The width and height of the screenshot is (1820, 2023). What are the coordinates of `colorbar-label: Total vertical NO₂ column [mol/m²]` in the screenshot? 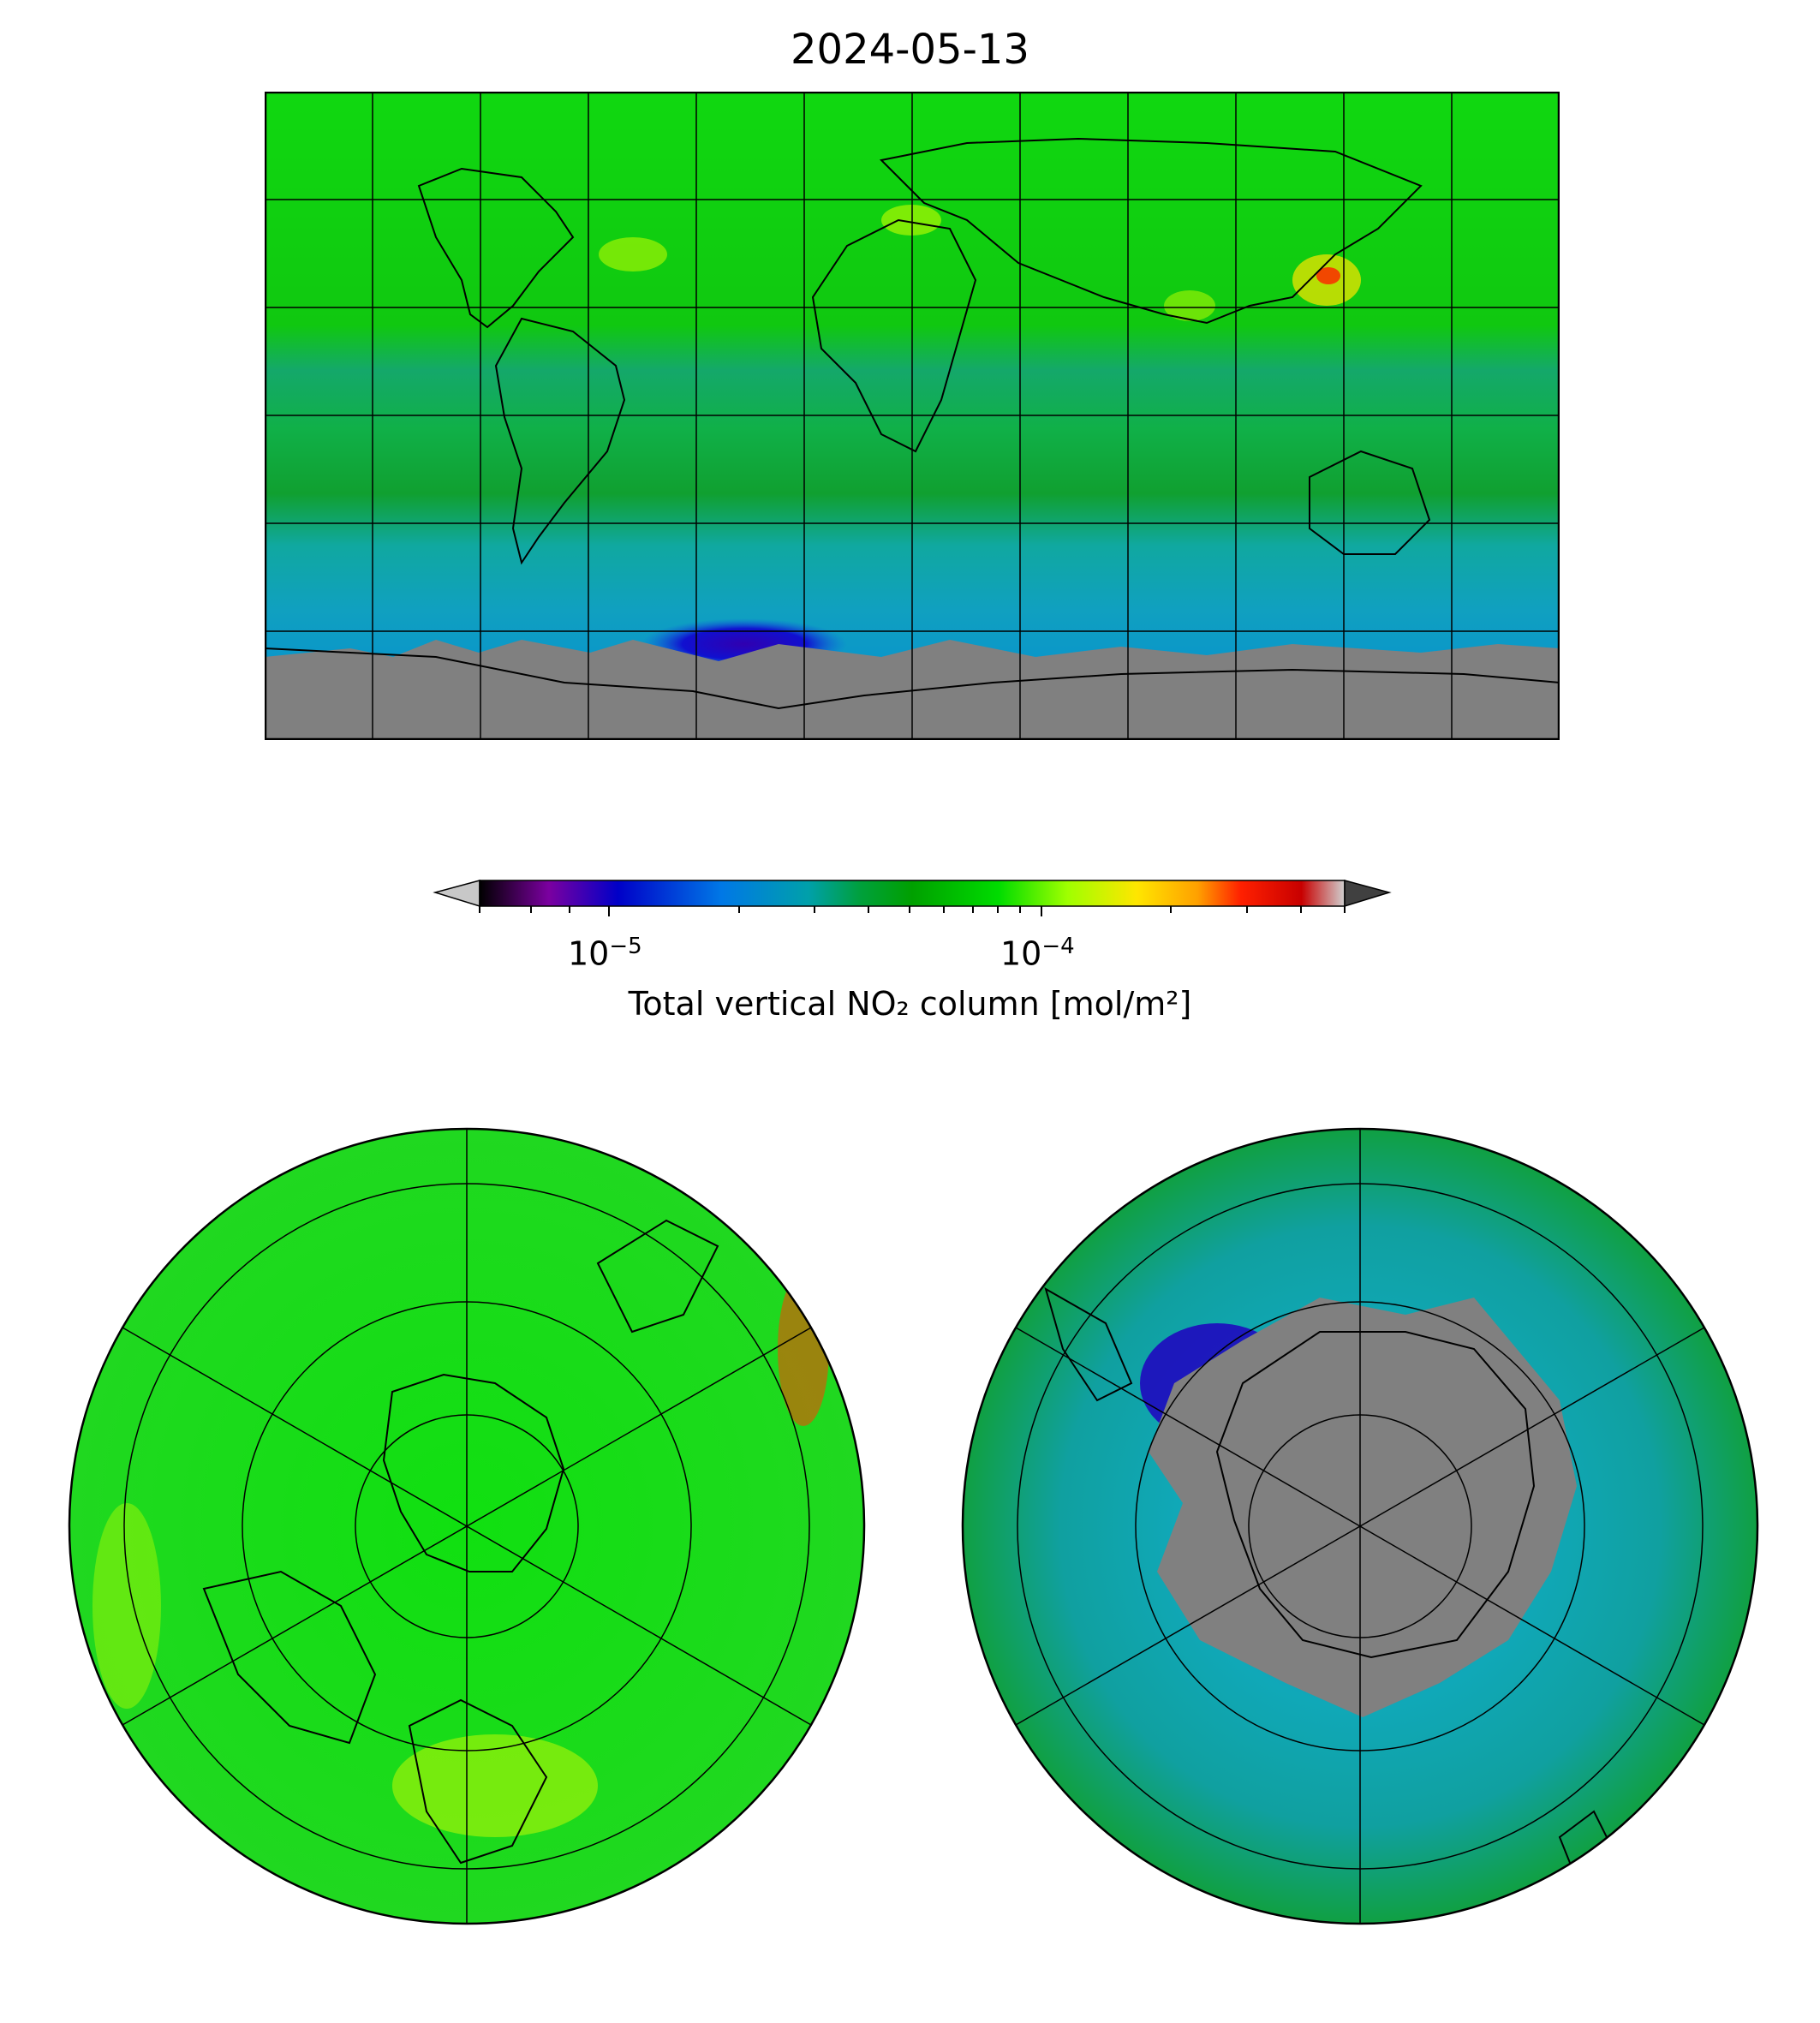 It's located at (910, 1004).